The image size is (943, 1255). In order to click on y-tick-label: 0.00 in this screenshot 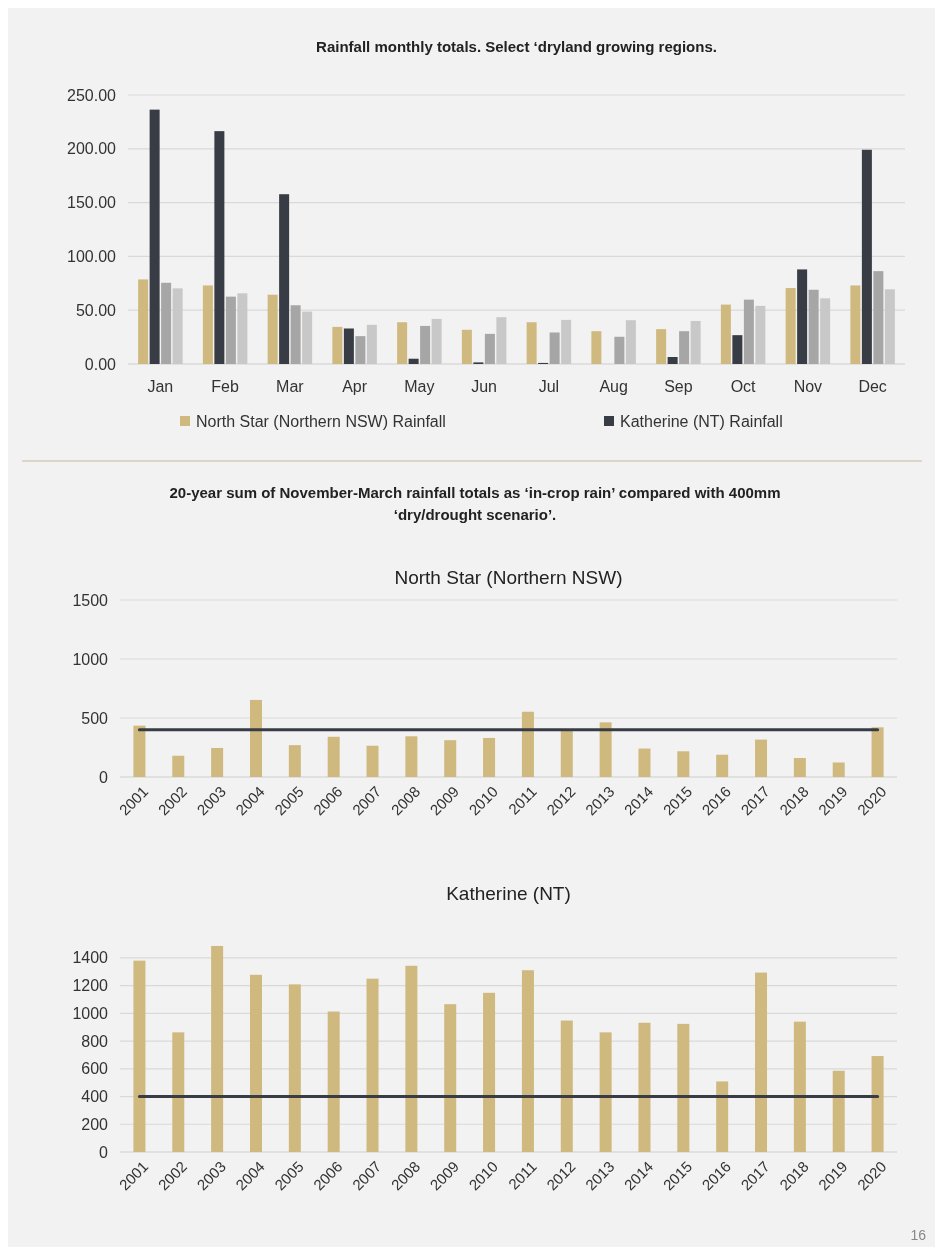, I will do `click(100, 364)`.